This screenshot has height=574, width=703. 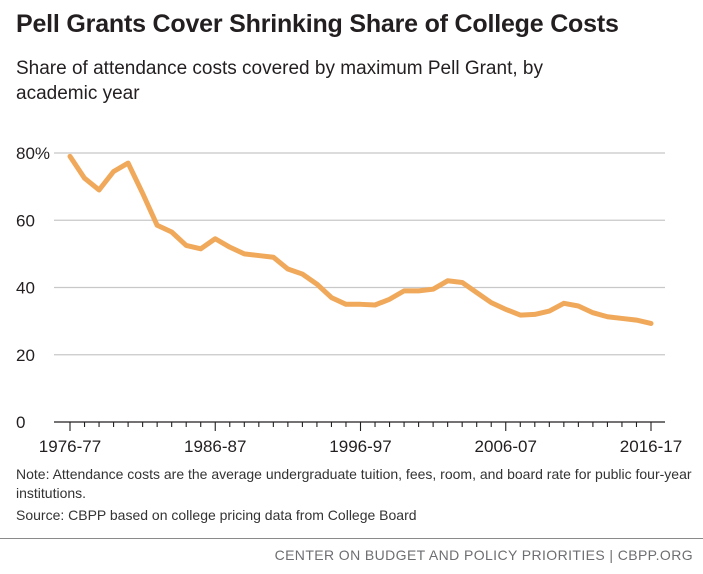 I want to click on x-tick-label-1976-77: 1976-77, so click(x=70, y=446).